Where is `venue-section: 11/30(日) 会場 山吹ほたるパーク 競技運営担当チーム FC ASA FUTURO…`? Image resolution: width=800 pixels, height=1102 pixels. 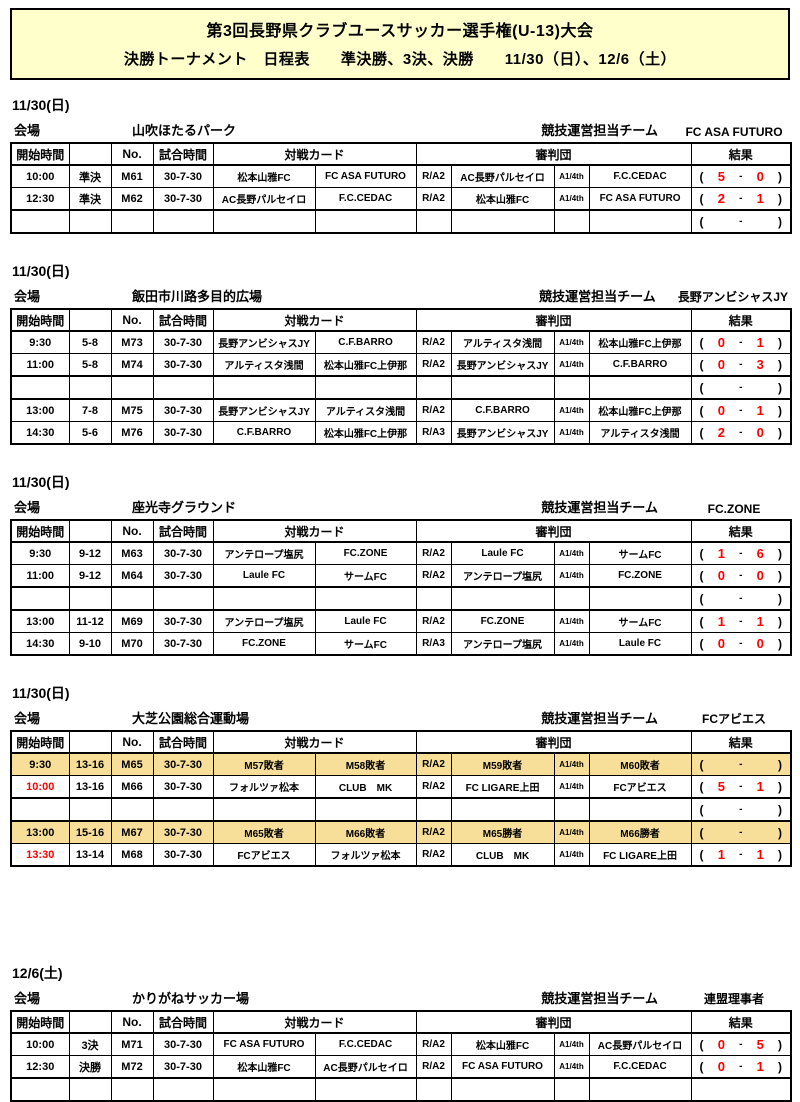
venue-section: 11/30(日) 会場 山吹ほたるパーク 競技運営担当チーム FC ASA FUTURO… is located at coordinates (401, 164).